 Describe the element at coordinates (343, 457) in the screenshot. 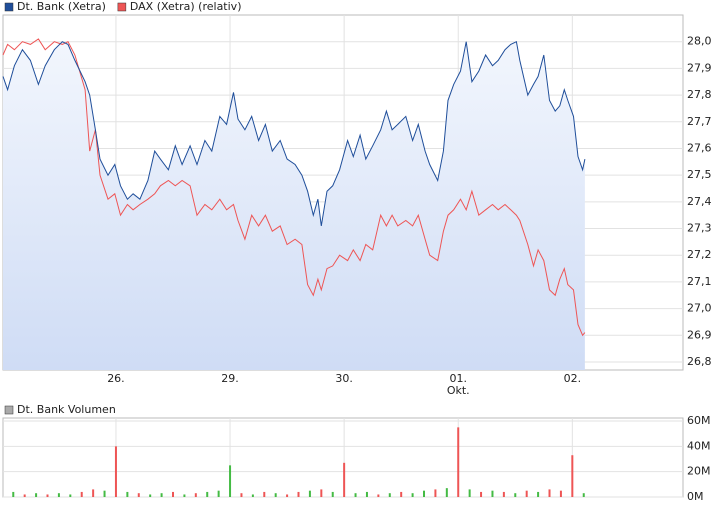

I see `plot-area` at that location.